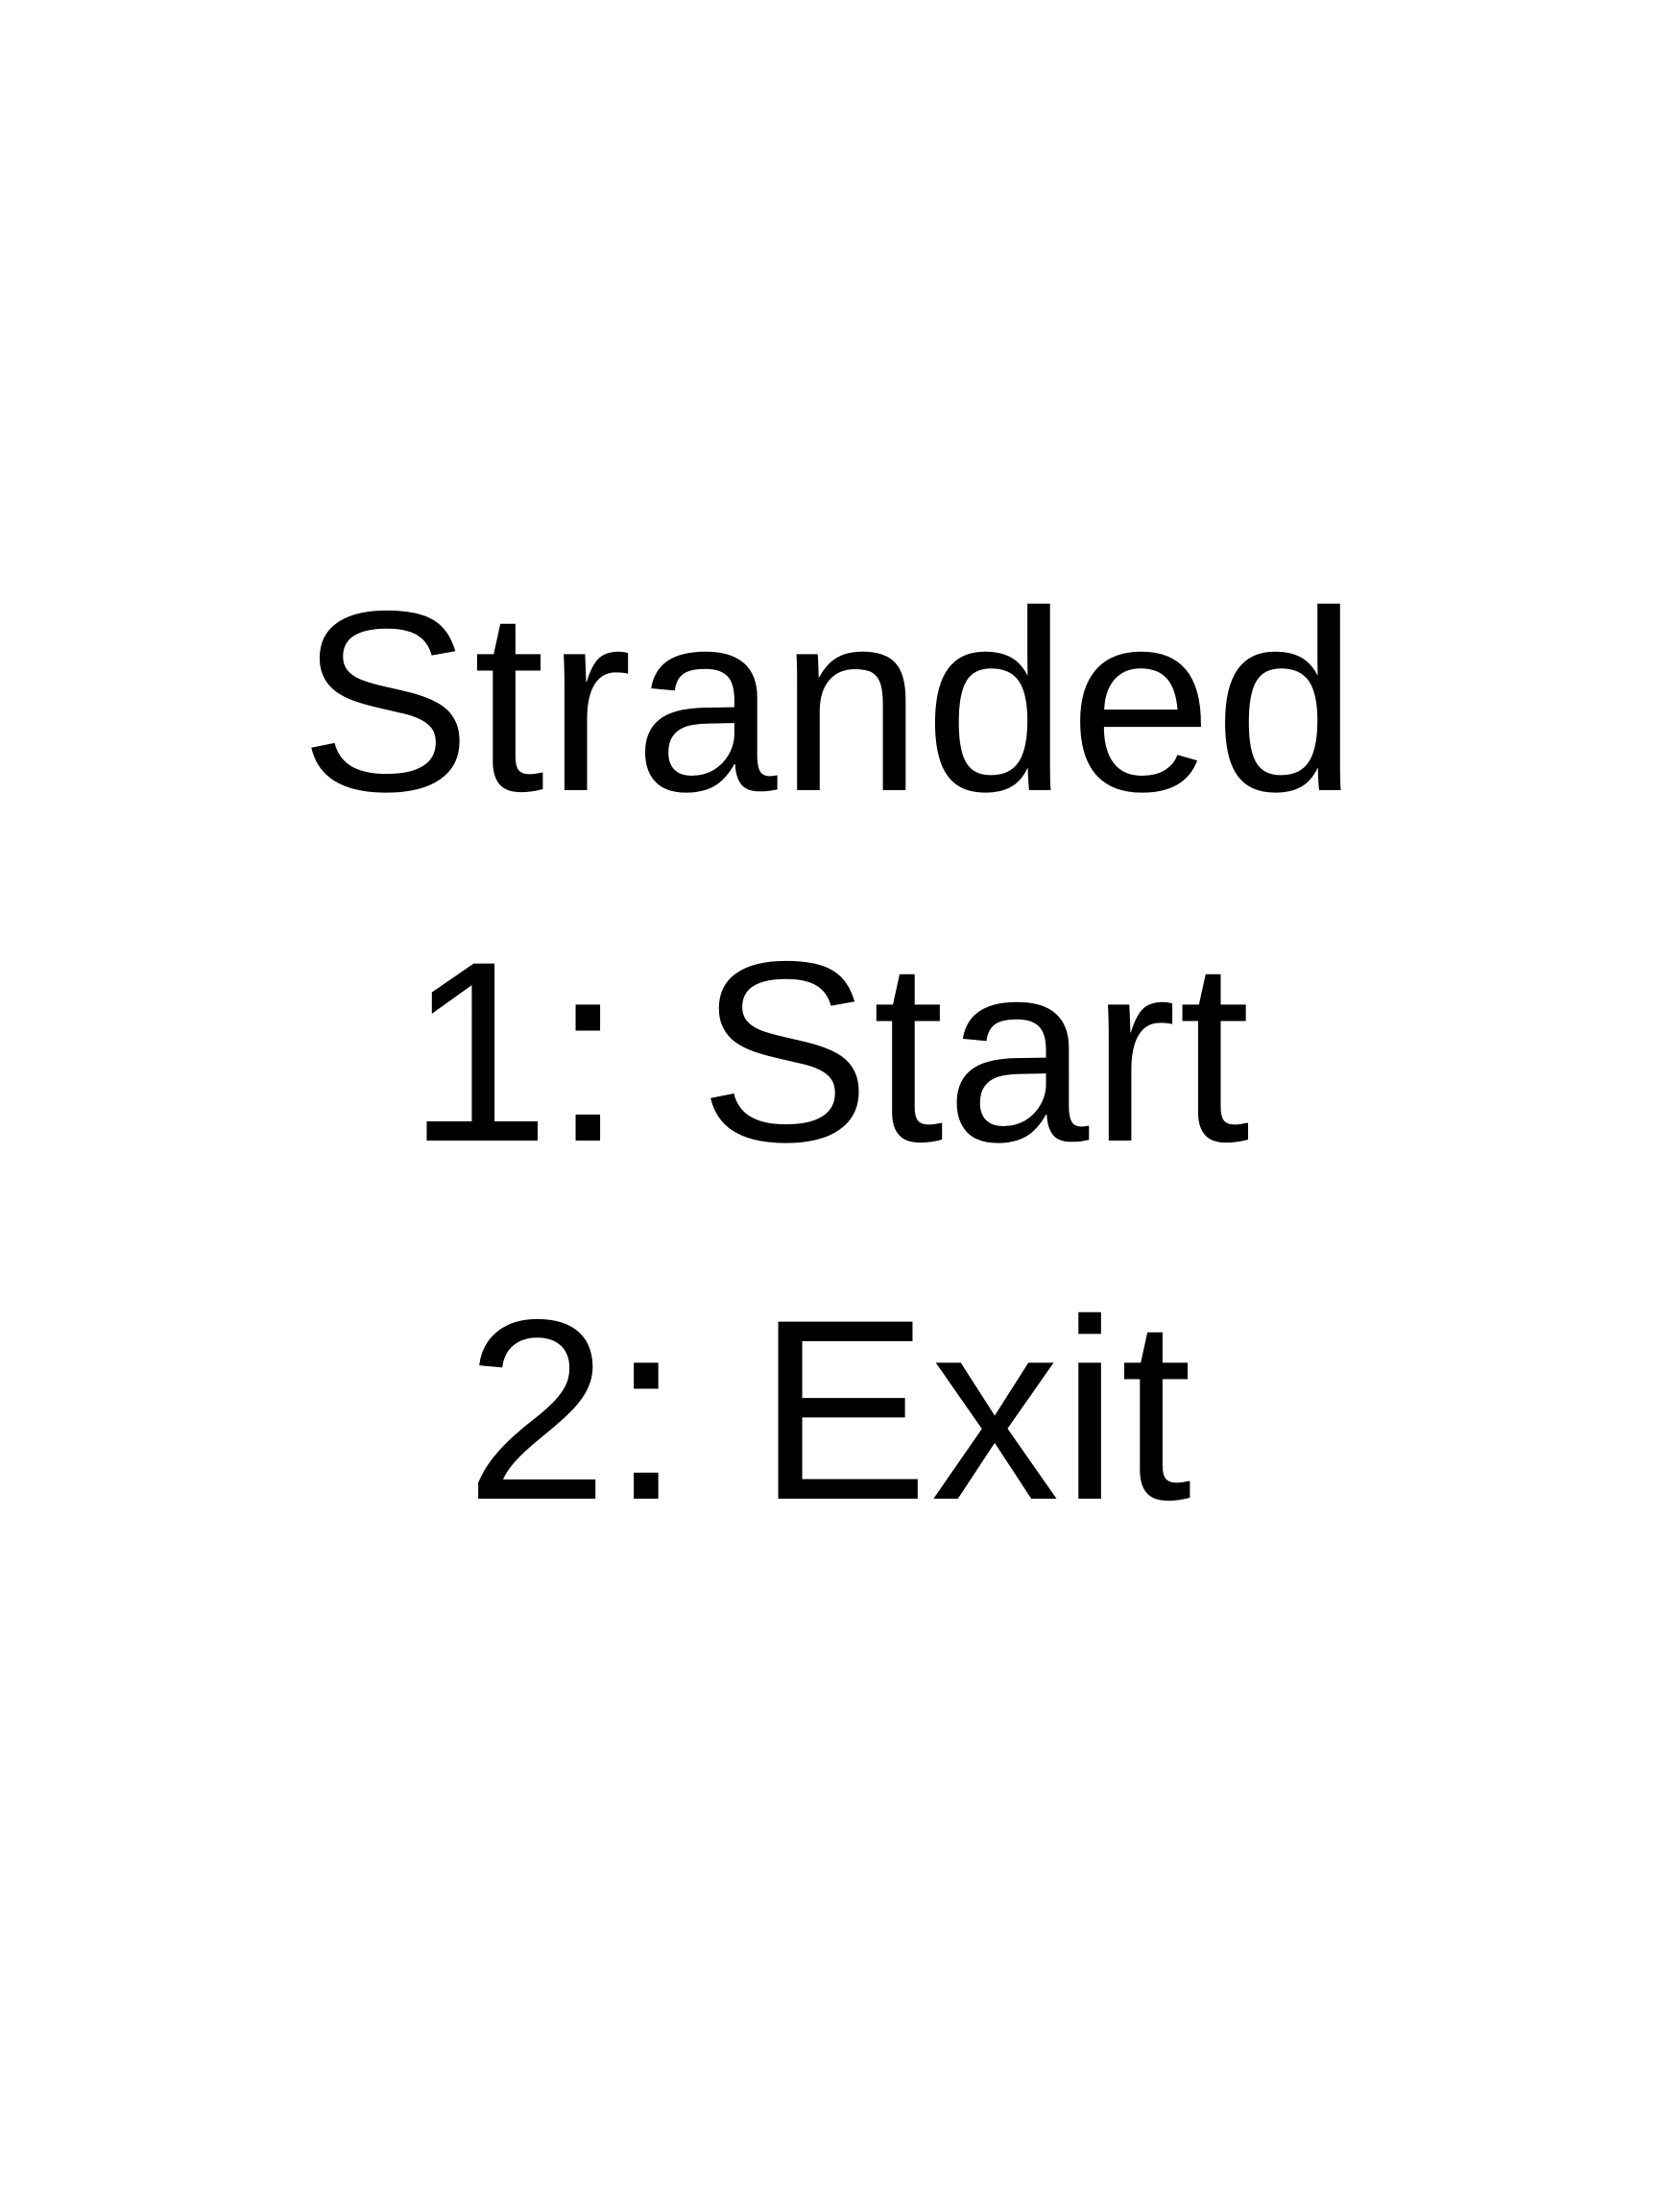  What do you see at coordinates (829, 701) in the screenshot?
I see `game-title: Stranded` at bounding box center [829, 701].